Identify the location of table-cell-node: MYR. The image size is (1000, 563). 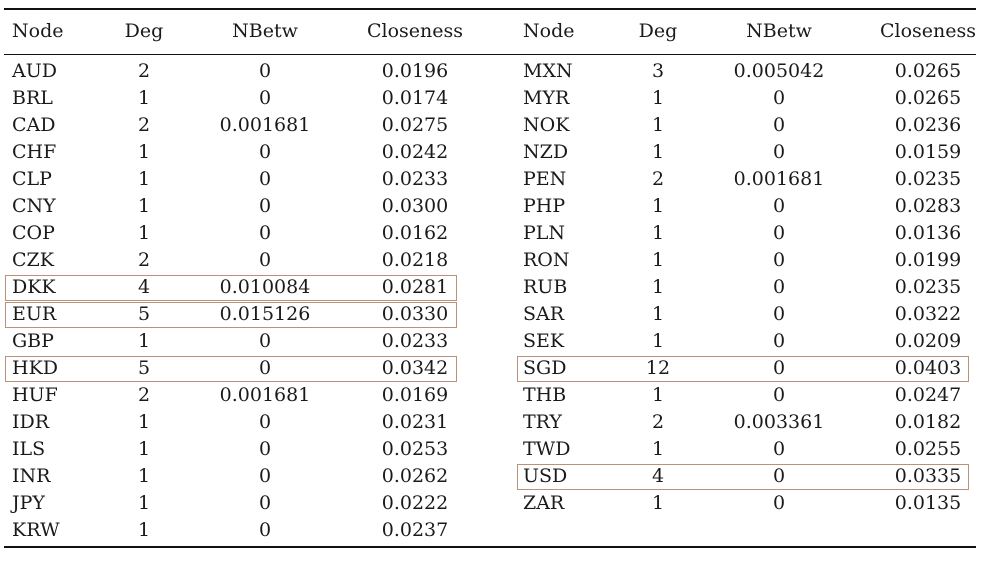
(546, 98).